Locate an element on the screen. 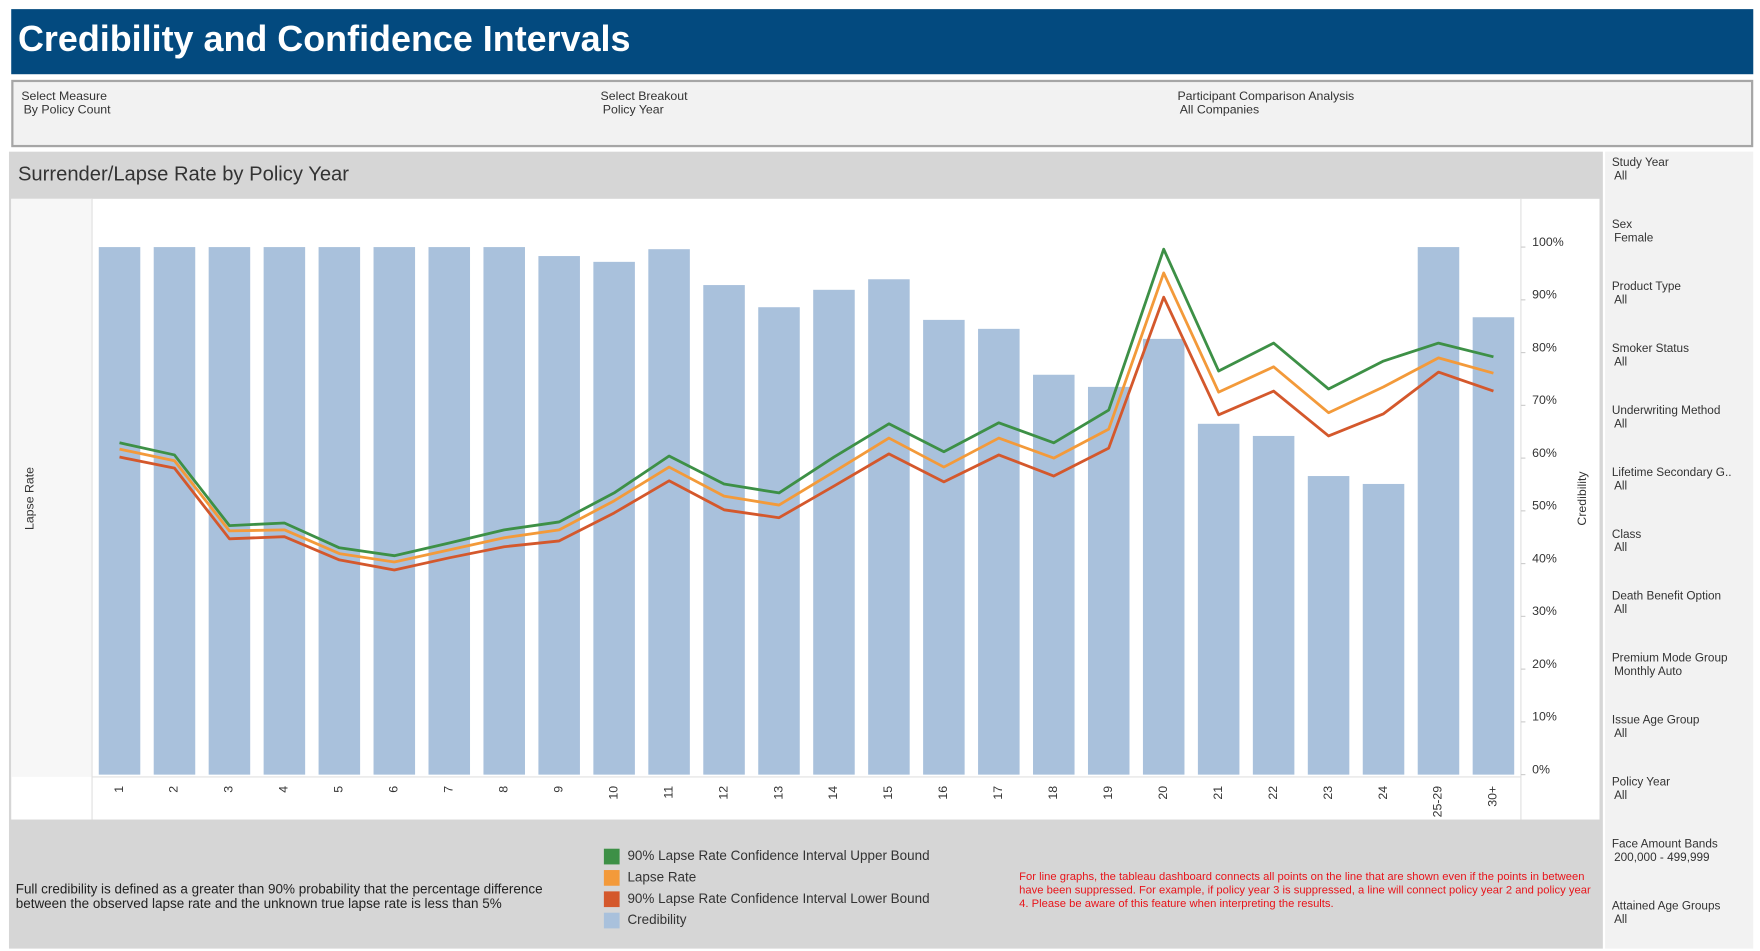 The image size is (1760, 951). sidebar-filter-value: Female is located at coordinates (1634, 237).